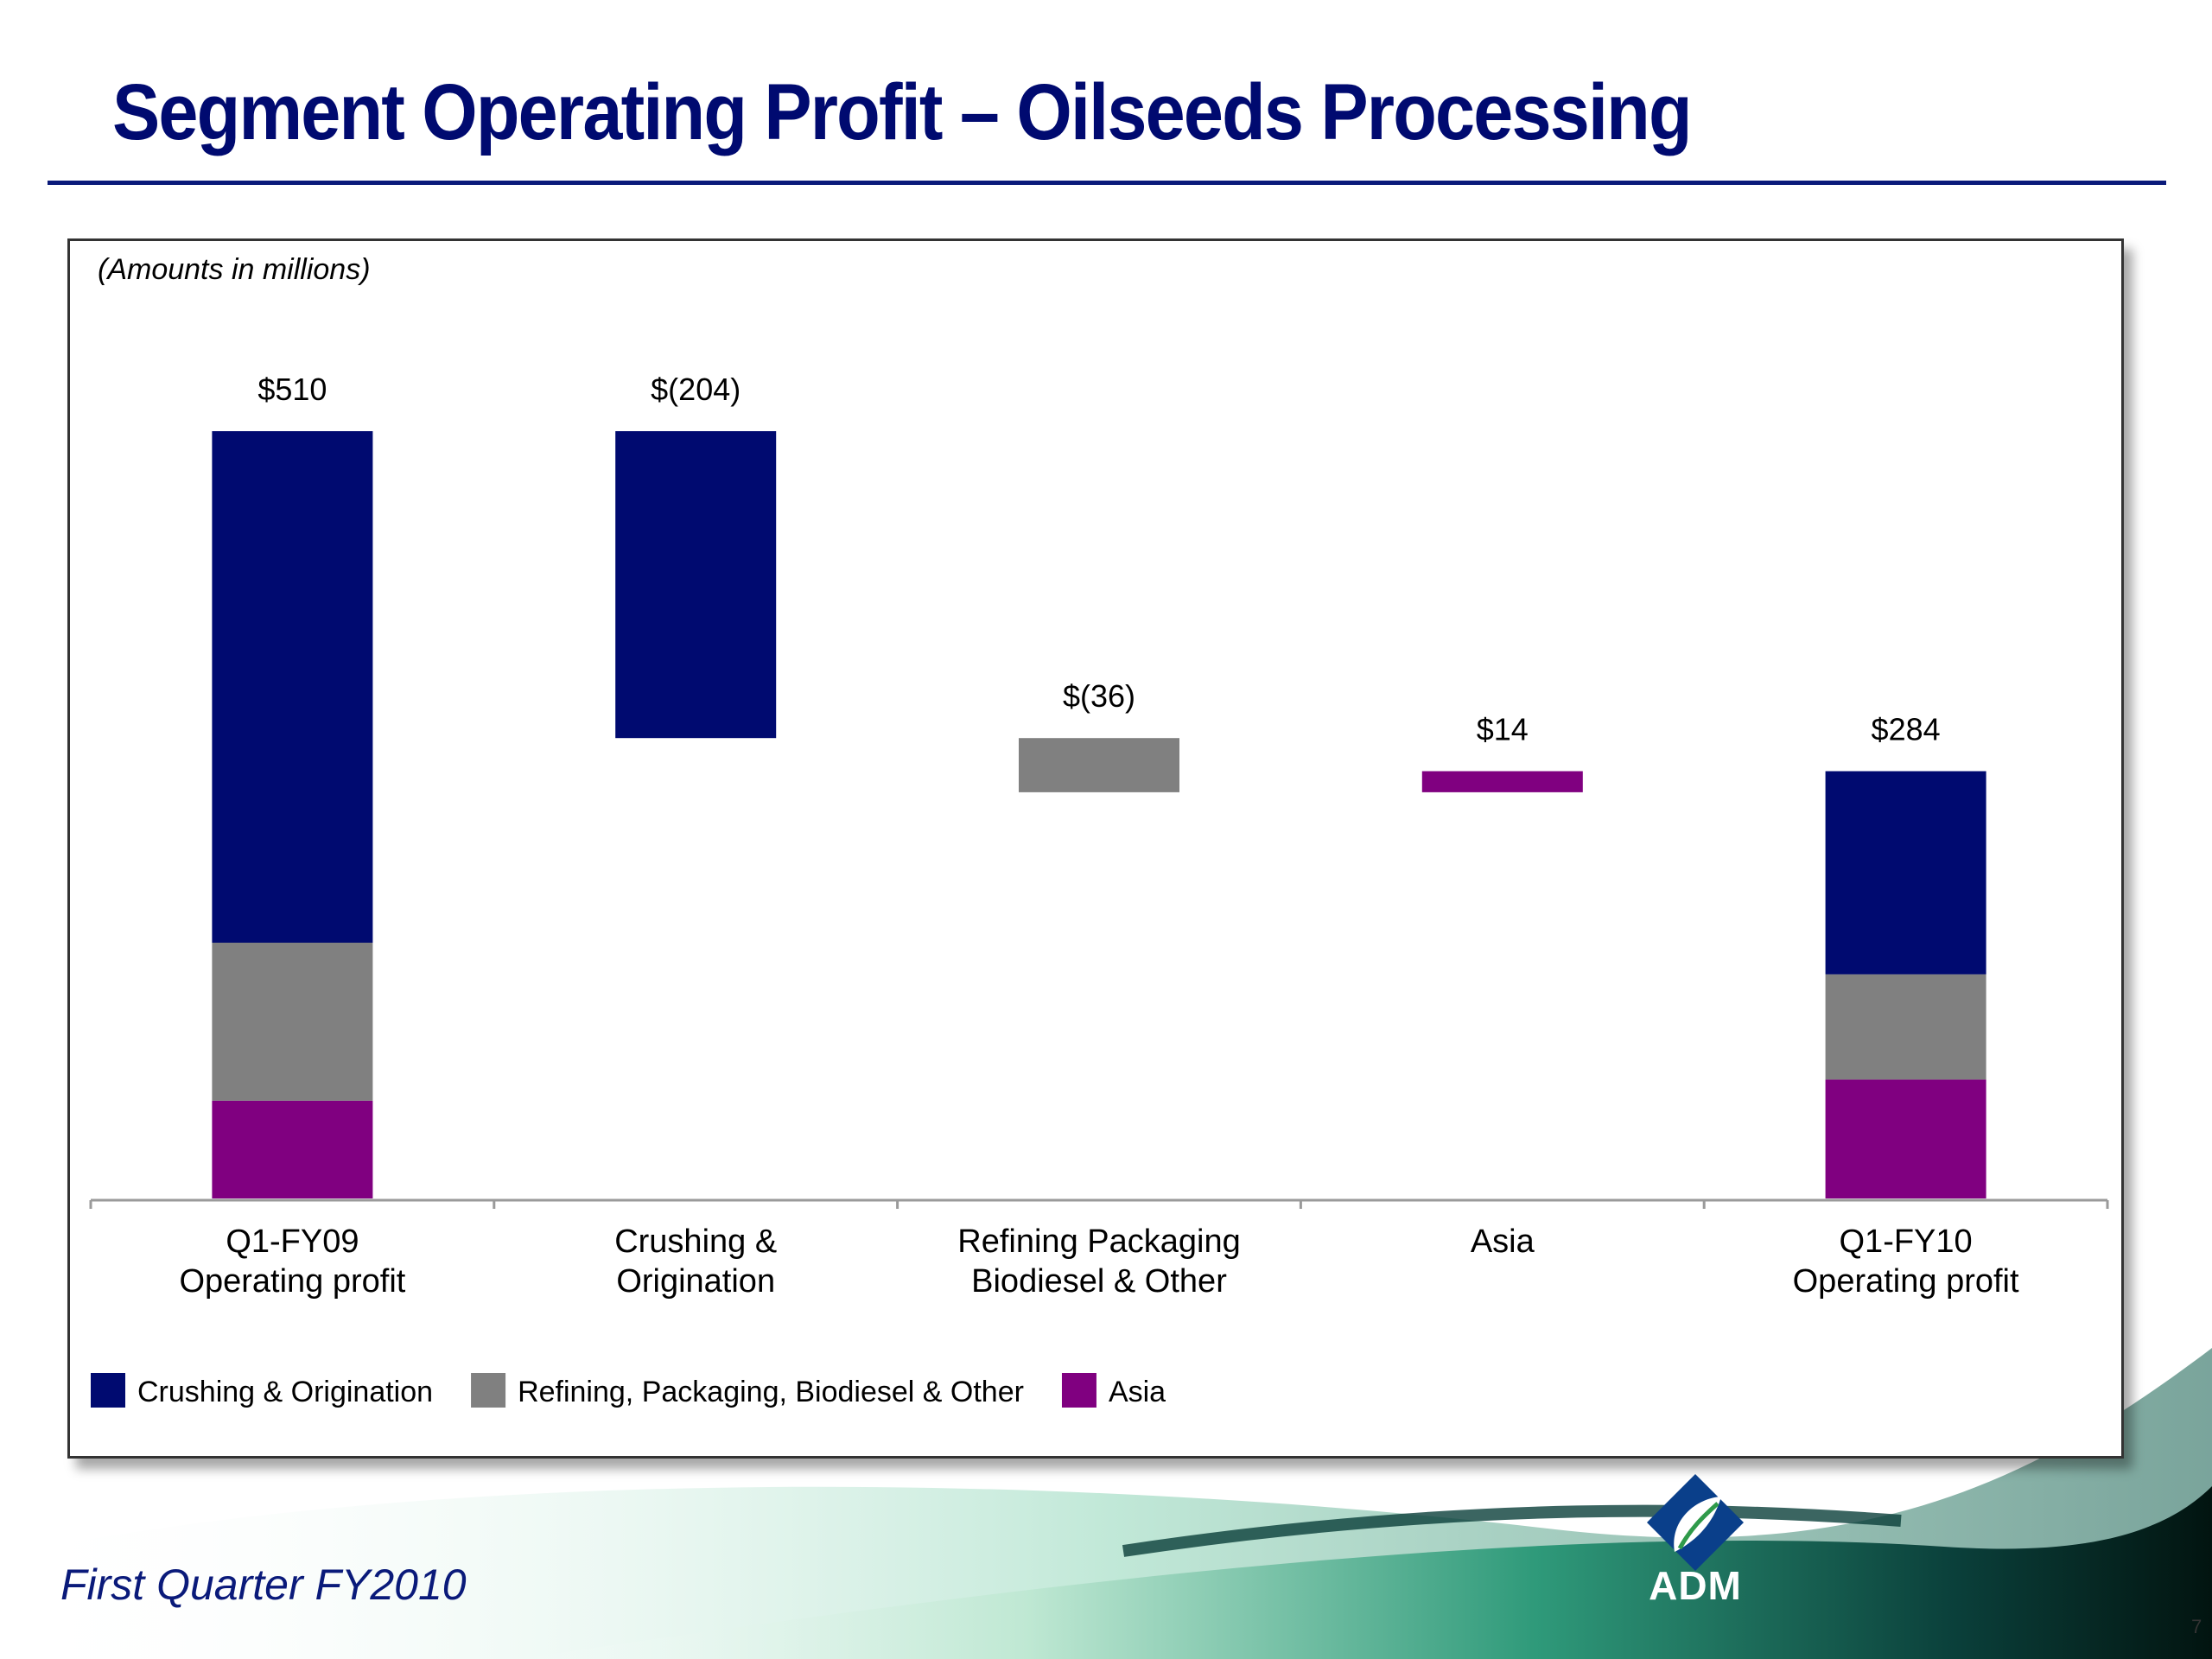 The height and width of the screenshot is (1659, 2212). Describe the element at coordinates (1099, 1281) in the screenshot. I see `category-label: Biodiesel & Other` at that location.